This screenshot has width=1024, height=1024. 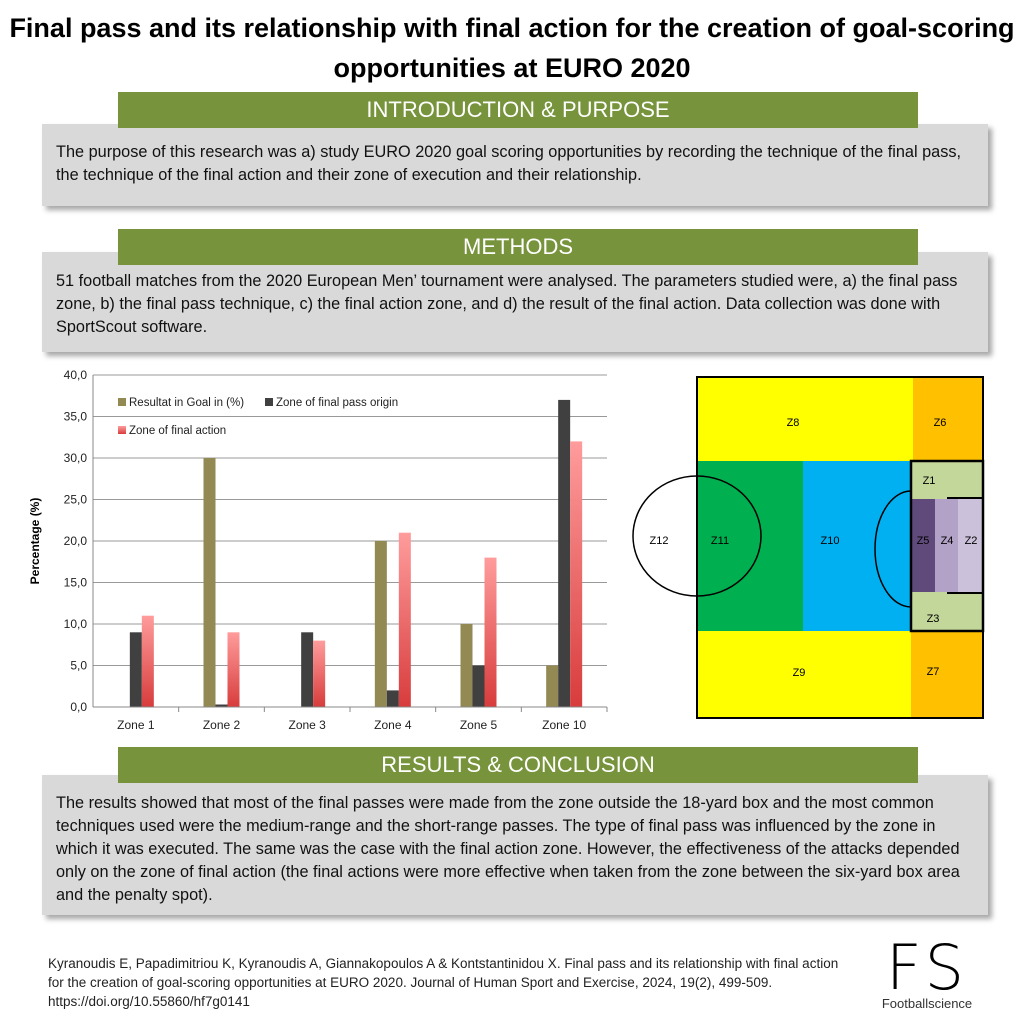 What do you see at coordinates (947, 674) in the screenshot?
I see `zone-z7` at bounding box center [947, 674].